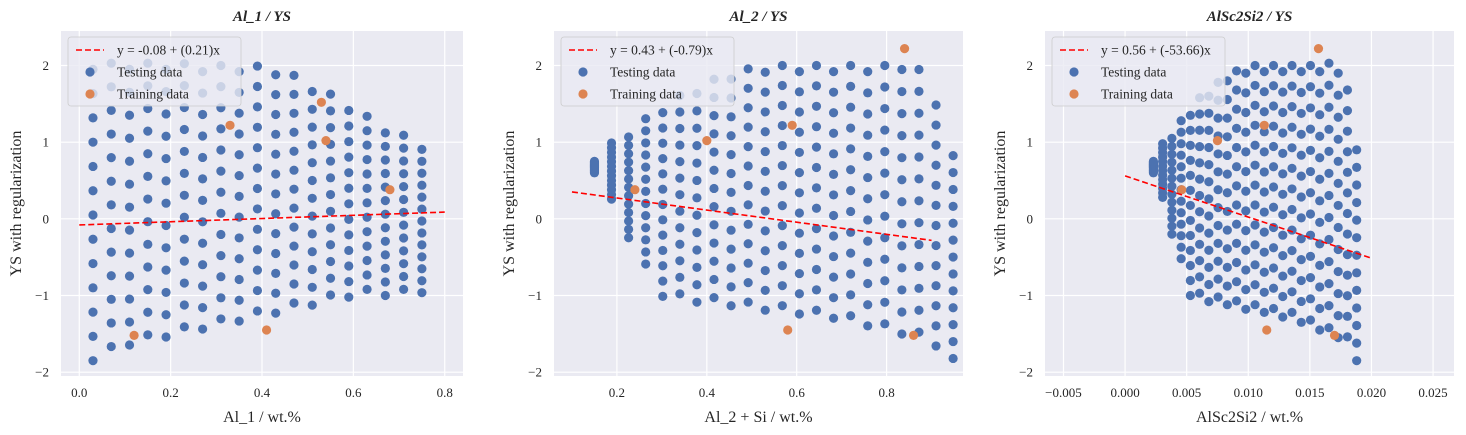 The width and height of the screenshot is (1466, 435). Describe the element at coordinates (539, 65) in the screenshot. I see `y-tick-label: 2` at that location.